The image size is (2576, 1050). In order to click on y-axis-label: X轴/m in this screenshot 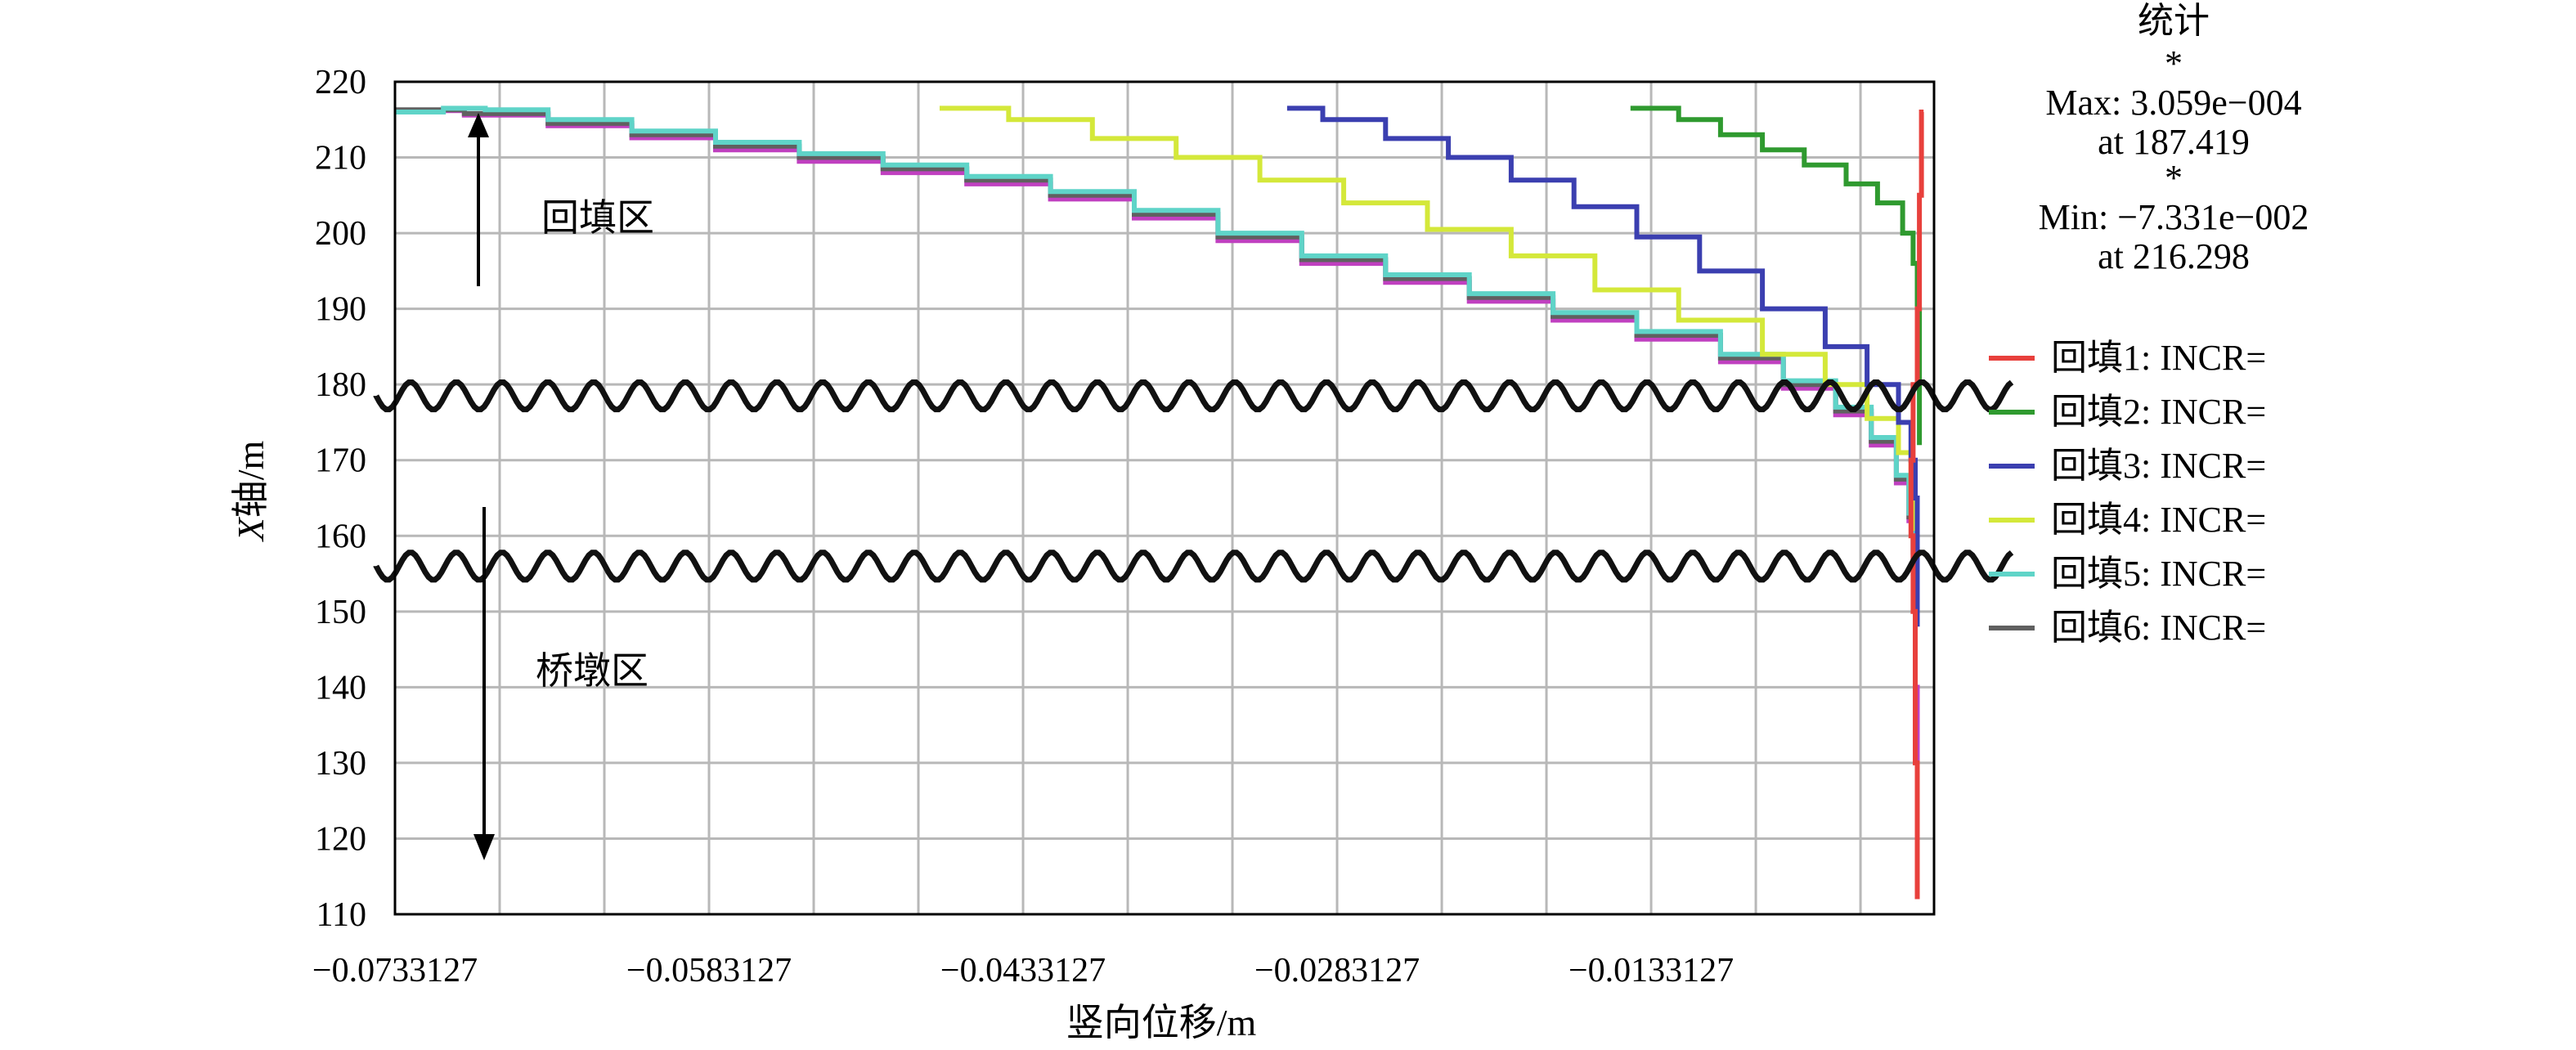, I will do `click(251, 491)`.